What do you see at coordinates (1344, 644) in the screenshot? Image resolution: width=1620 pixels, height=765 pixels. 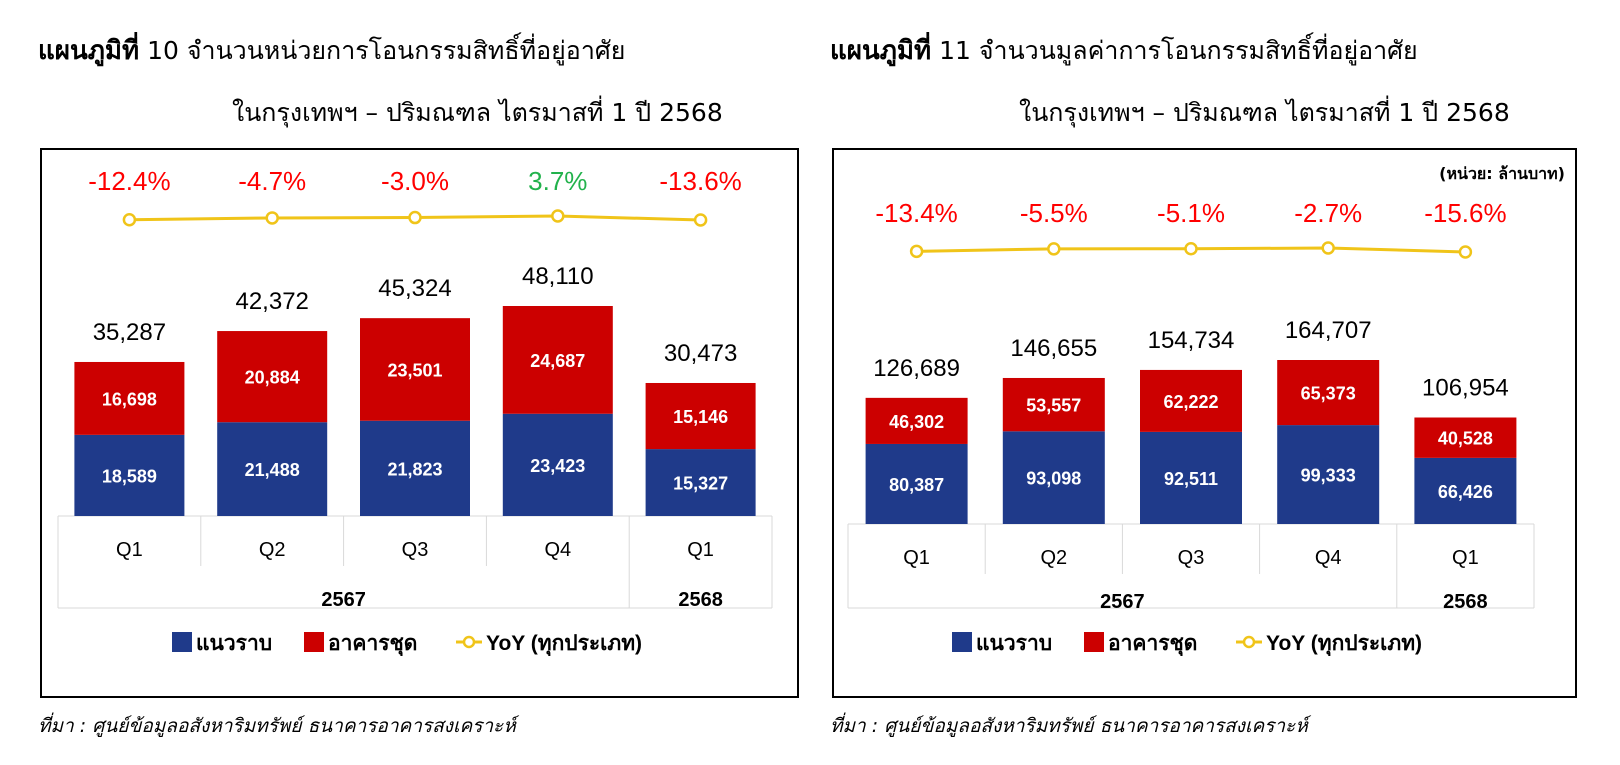 I see `legend-label-yoy: YoY (ทุกประเภท)` at bounding box center [1344, 644].